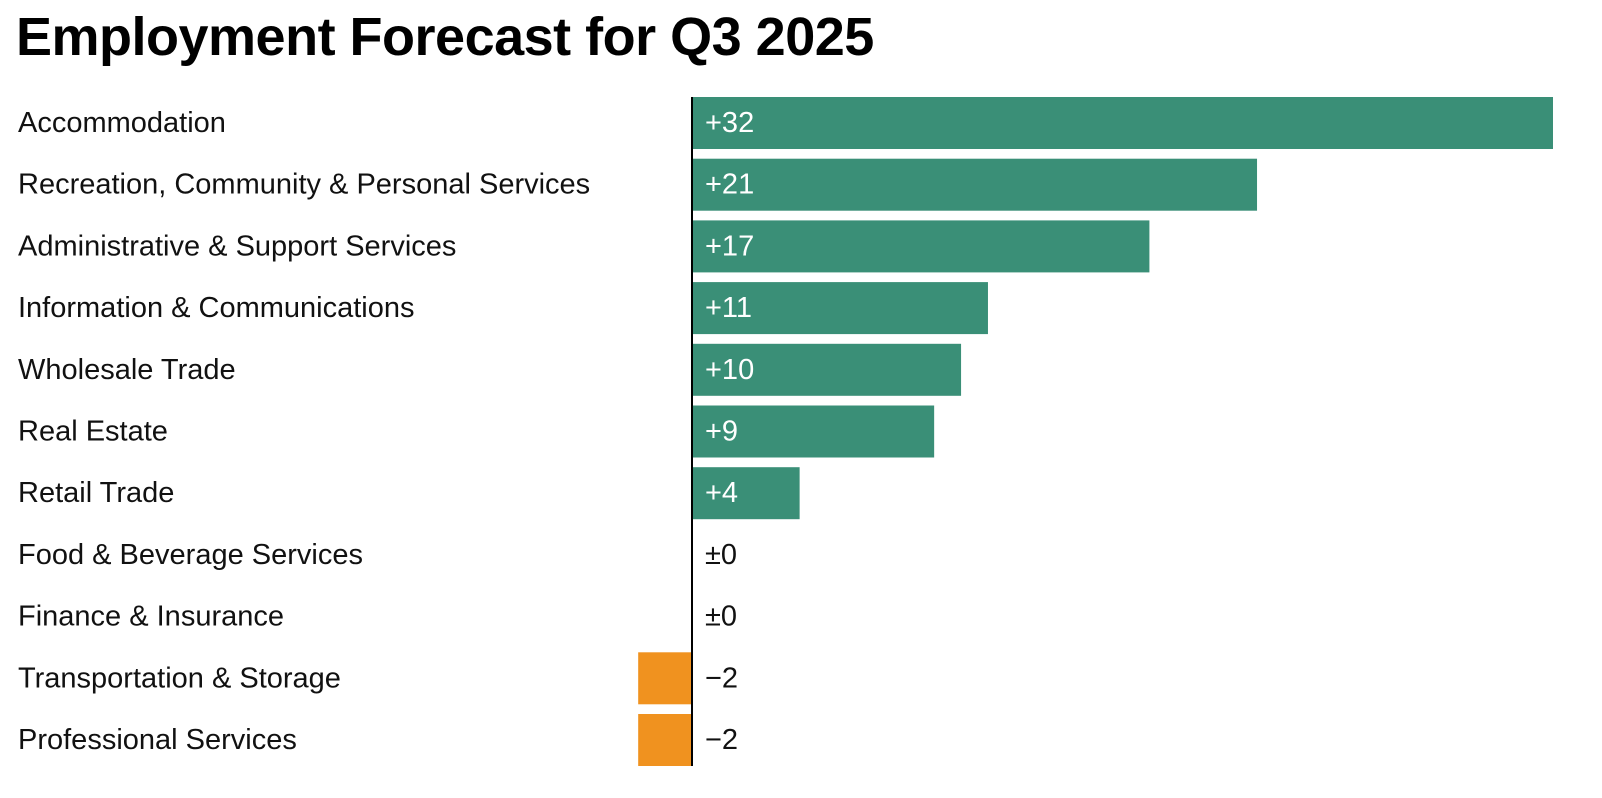 This screenshot has height=798, width=1602. What do you see at coordinates (96, 493) in the screenshot?
I see `category-label-retail-trade: Retail Trade` at bounding box center [96, 493].